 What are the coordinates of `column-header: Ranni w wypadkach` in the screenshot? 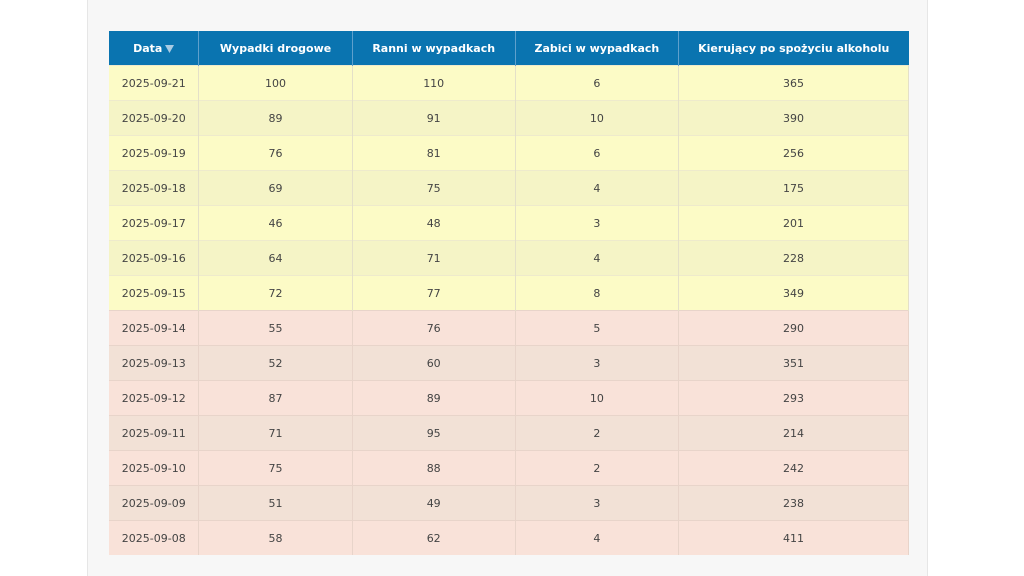 It's located at (434, 48).